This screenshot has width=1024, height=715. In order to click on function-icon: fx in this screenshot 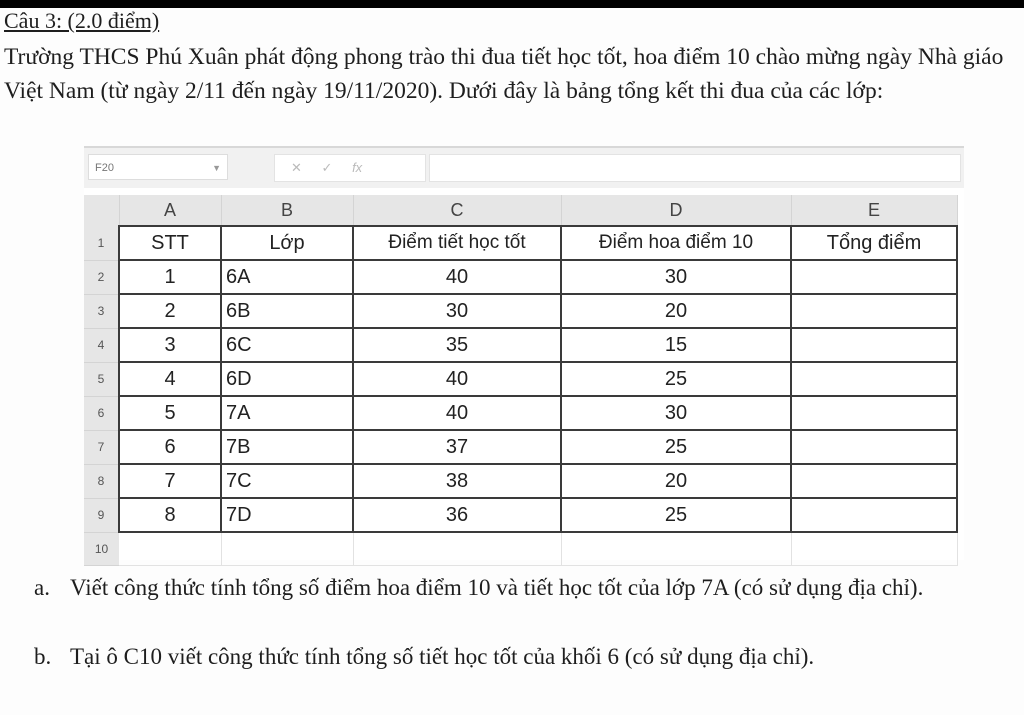, I will do `click(357, 167)`.